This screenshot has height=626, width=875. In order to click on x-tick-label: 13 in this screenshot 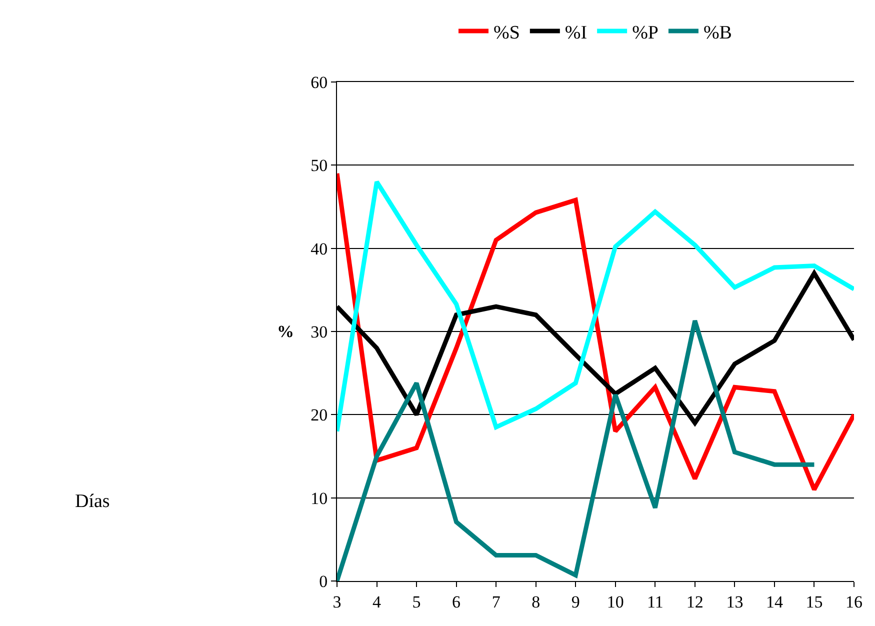, I will do `click(735, 602)`.